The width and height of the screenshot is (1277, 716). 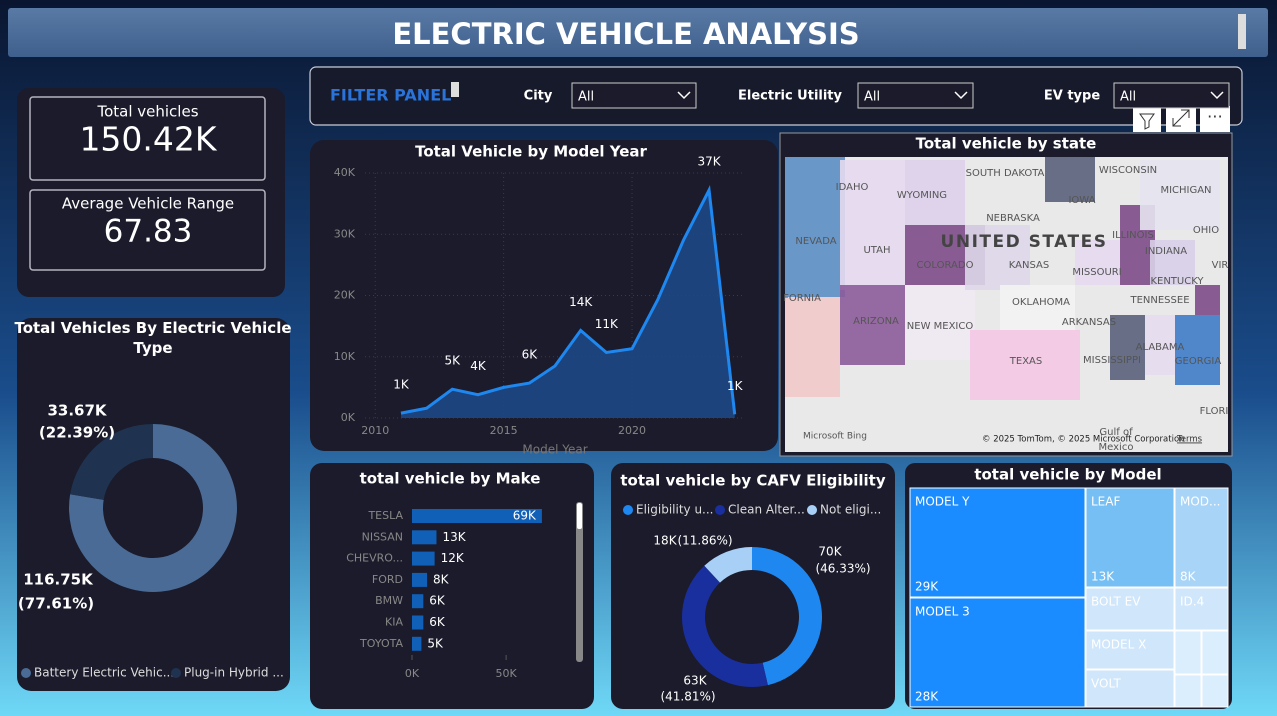 What do you see at coordinates (852, 187) in the screenshot?
I see `map-label: IDAHO` at bounding box center [852, 187].